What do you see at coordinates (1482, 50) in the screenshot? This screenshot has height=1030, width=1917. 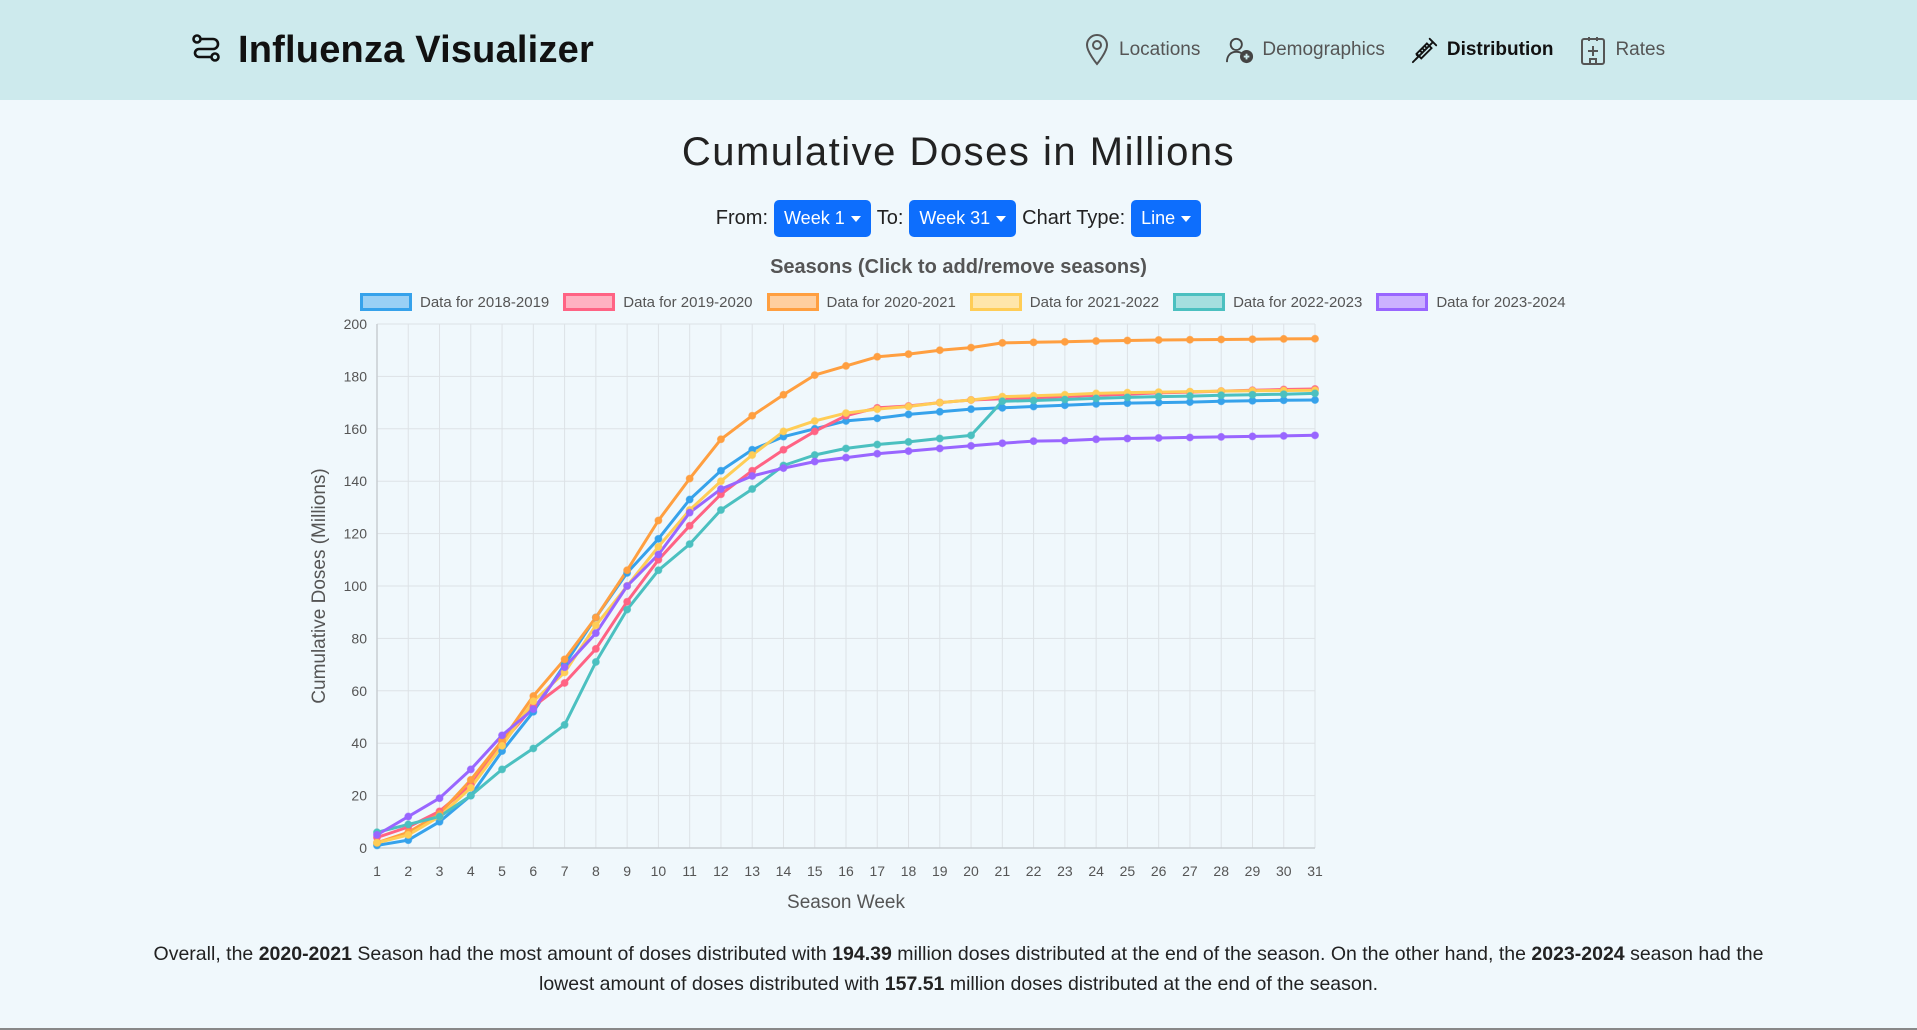 I see `nav-distribution: Distribution` at bounding box center [1482, 50].